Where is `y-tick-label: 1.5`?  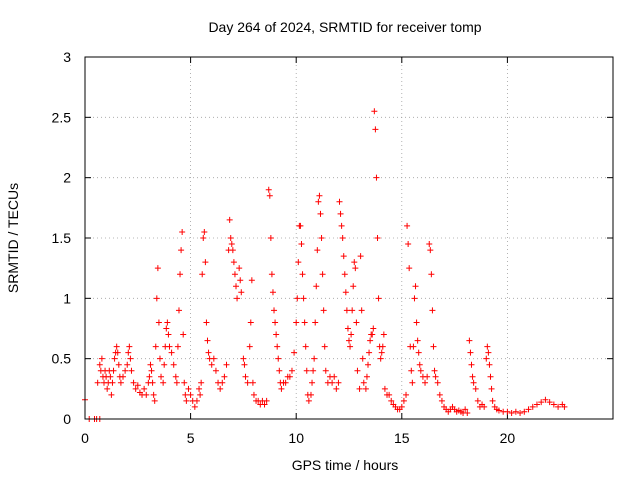
y-tick-label: 1.5 is located at coordinates (62, 238).